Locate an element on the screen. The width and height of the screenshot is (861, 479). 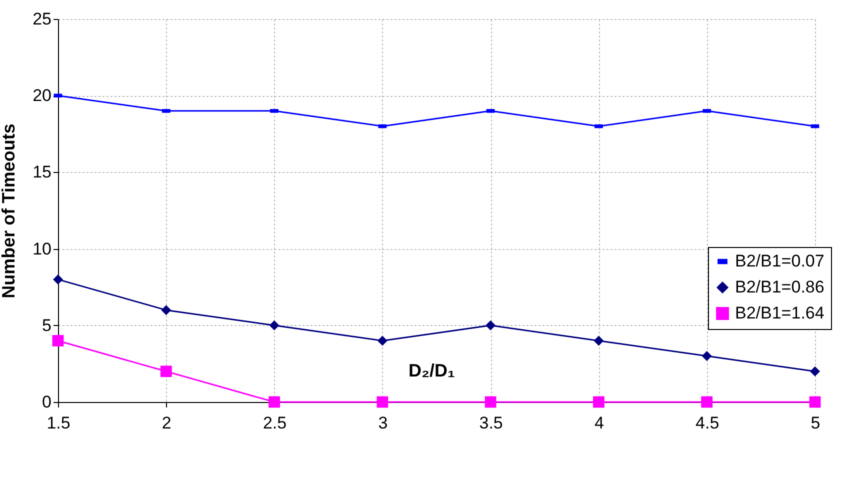
y-tick-label: 5 is located at coordinates (47, 325).